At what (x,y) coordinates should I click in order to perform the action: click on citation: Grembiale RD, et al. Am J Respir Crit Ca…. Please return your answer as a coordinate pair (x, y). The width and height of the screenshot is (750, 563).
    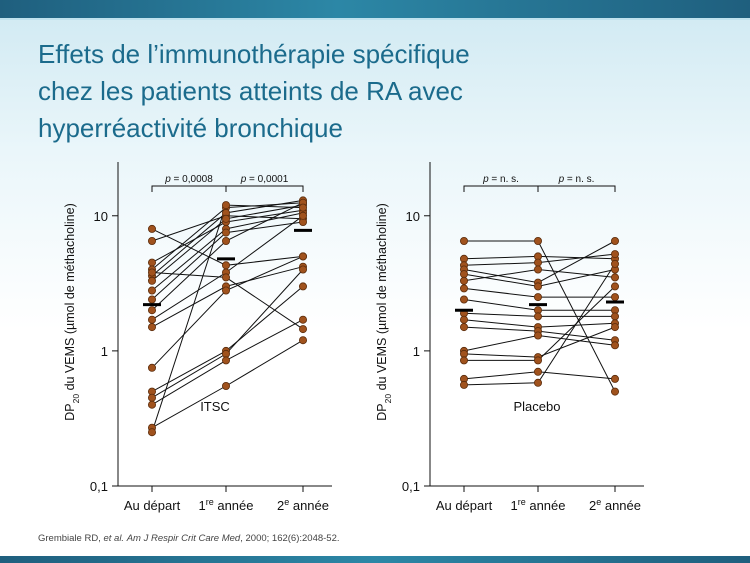
    Looking at the image, I should click on (189, 538).